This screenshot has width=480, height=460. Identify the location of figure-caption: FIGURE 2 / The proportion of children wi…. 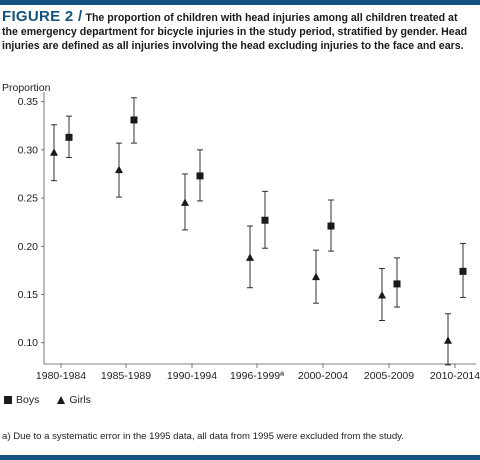
(239, 30).